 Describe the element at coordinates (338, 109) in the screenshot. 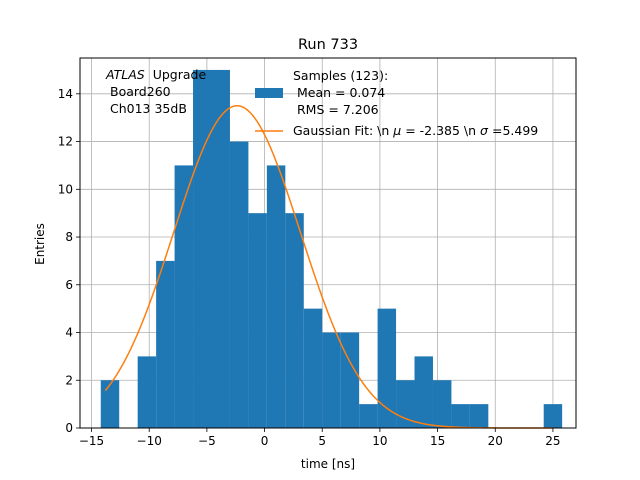

I see `legend-samples-rms: RMS = 7.206` at that location.